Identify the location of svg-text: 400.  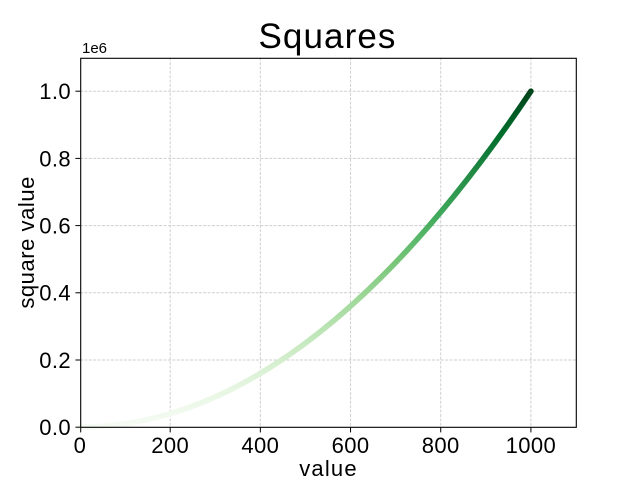
(260, 445).